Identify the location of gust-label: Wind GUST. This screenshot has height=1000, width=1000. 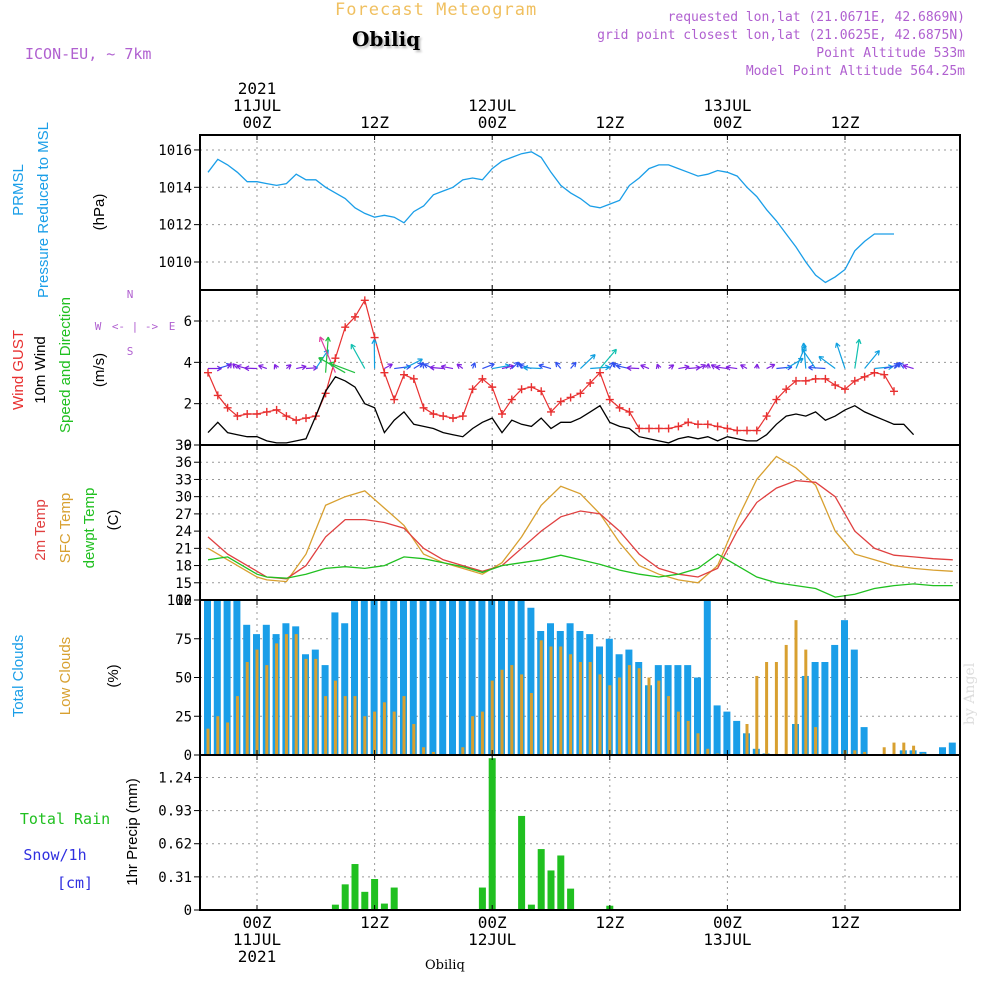
(18, 370).